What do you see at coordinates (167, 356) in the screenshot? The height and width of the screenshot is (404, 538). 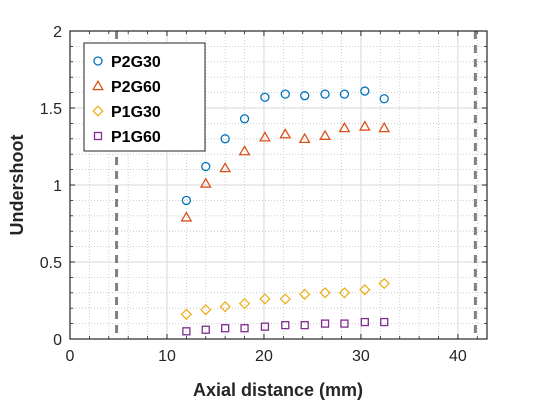 I see `x-tick-label: 10` at bounding box center [167, 356].